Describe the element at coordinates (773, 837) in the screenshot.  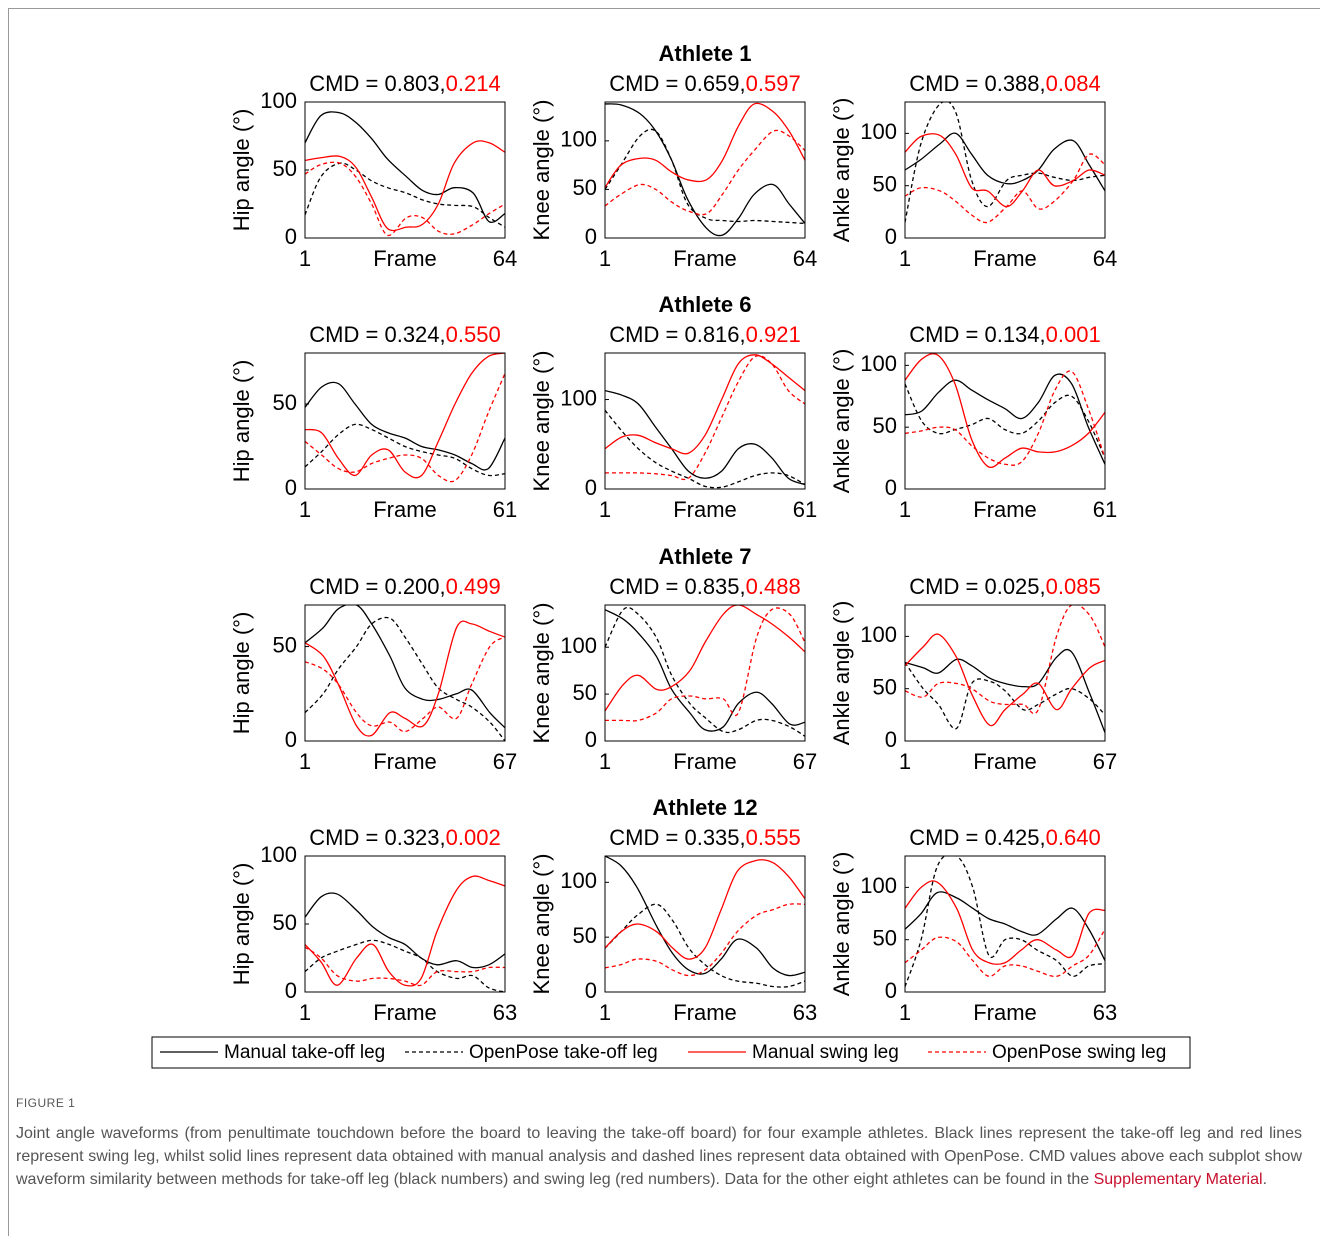
I see `title-part: 0.555` at that location.